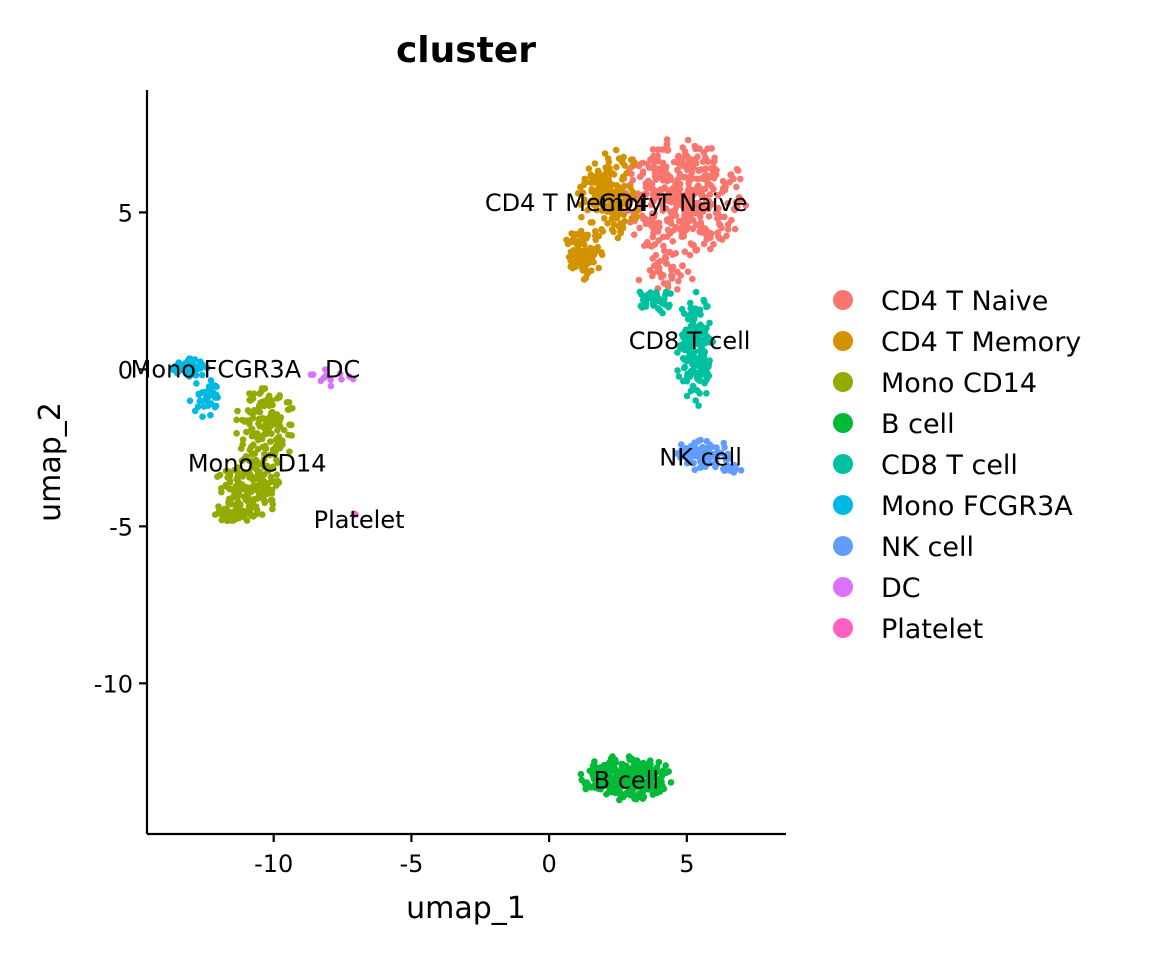 Image resolution: width=1152 pixels, height=960 pixels. What do you see at coordinates (574, 203) in the screenshot?
I see `cluster-label: CD4 T Memory` at bounding box center [574, 203].